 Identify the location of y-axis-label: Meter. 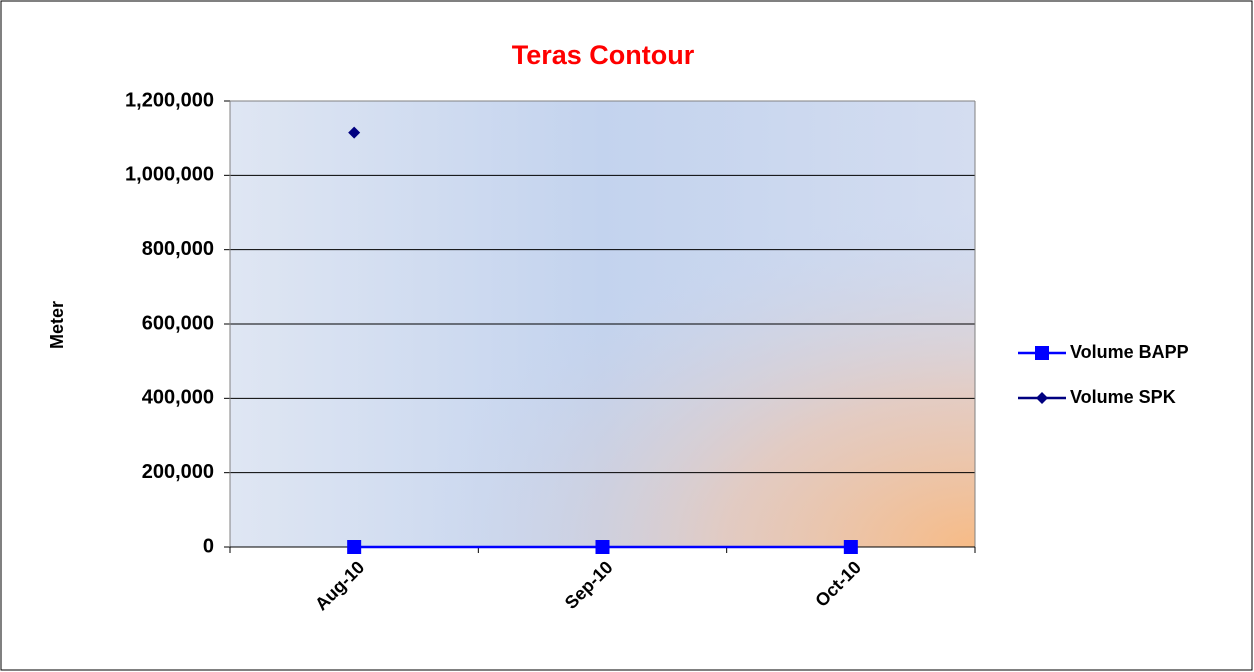
(57, 325).